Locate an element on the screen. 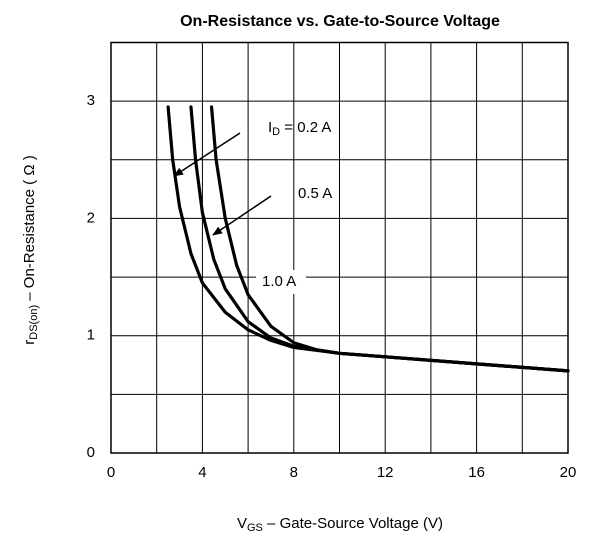 Image resolution: width=589 pixels, height=539 pixels. chart-title: On-Resistance vs. Gate-to-Source Voltage is located at coordinates (340, 21).